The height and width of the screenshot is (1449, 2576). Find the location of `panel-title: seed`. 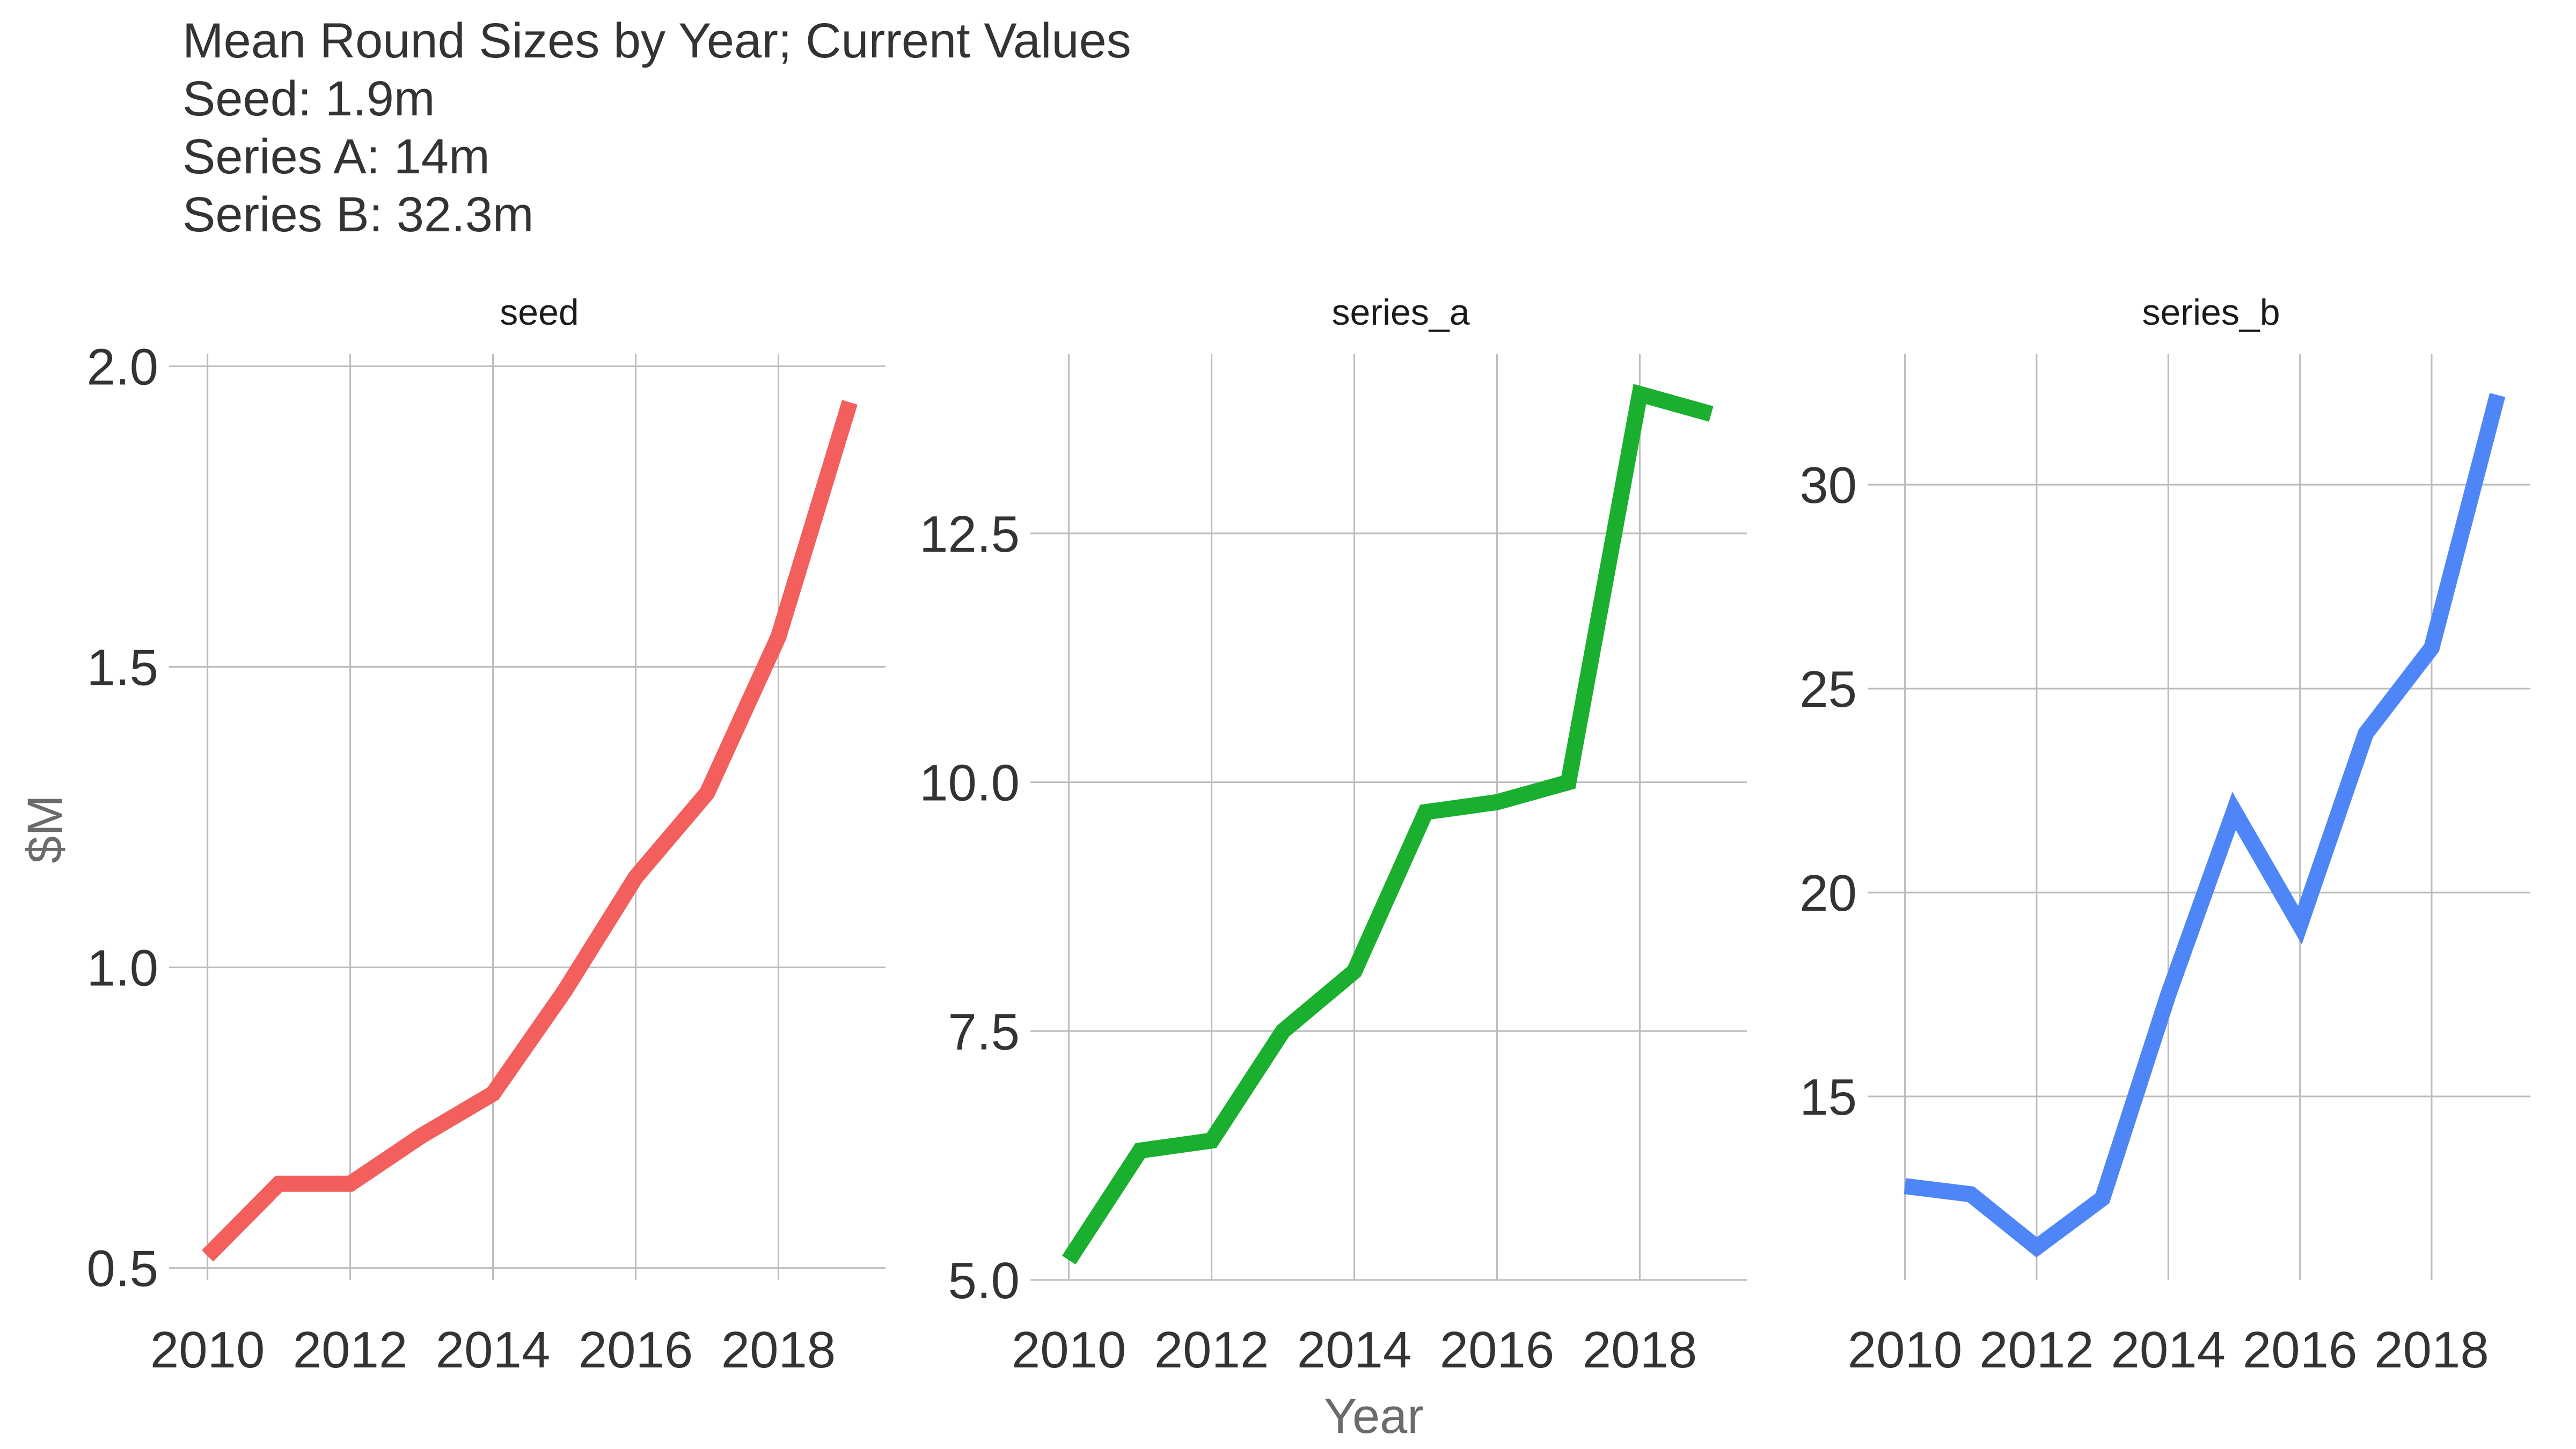

panel-title: seed is located at coordinates (539, 312).